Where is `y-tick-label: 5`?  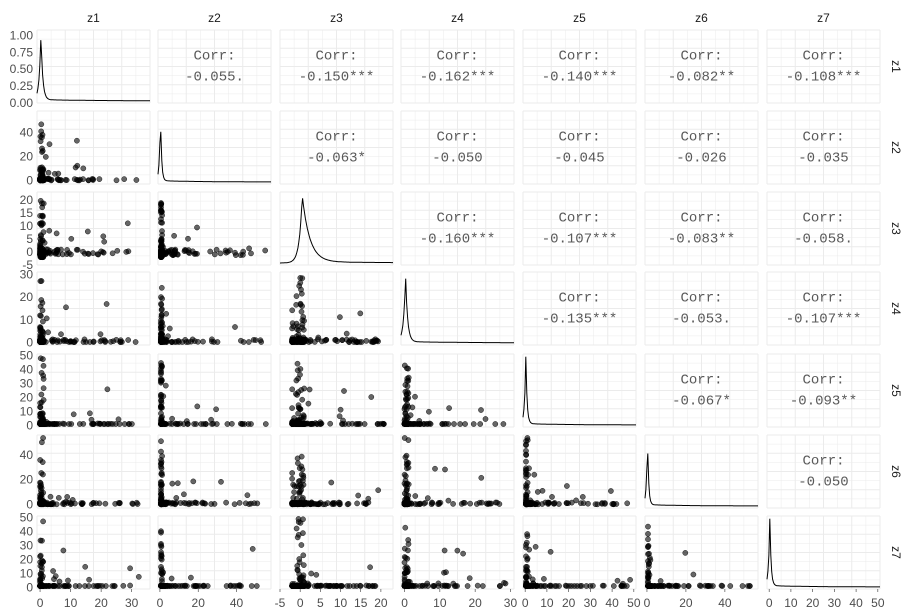
y-tick-label: 5 is located at coordinates (29, 239).